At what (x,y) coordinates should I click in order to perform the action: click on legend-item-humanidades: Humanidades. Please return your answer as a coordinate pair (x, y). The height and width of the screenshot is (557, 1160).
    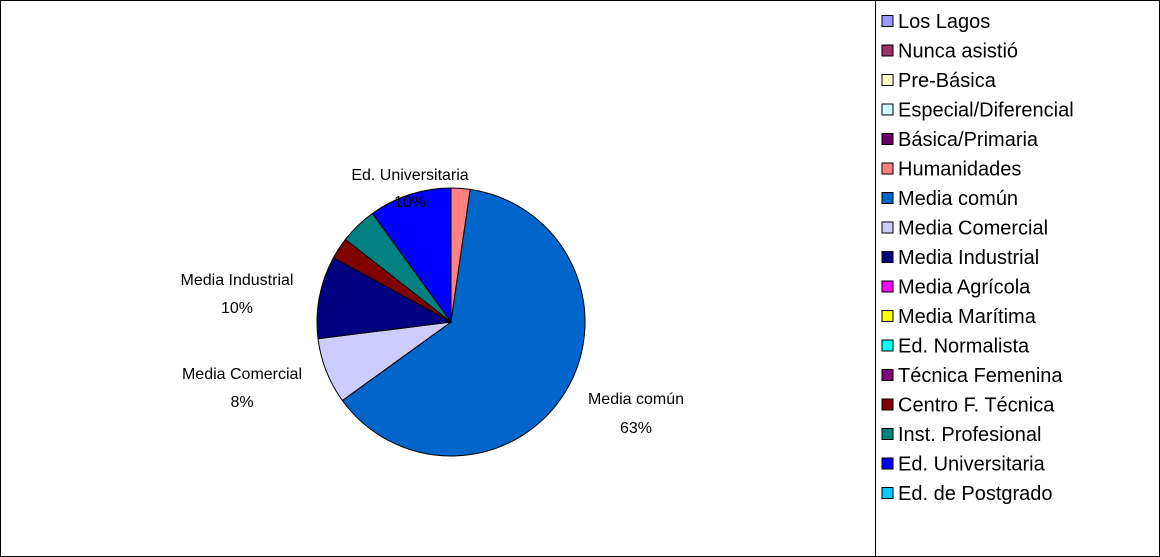
    Looking at the image, I should click on (951, 170).